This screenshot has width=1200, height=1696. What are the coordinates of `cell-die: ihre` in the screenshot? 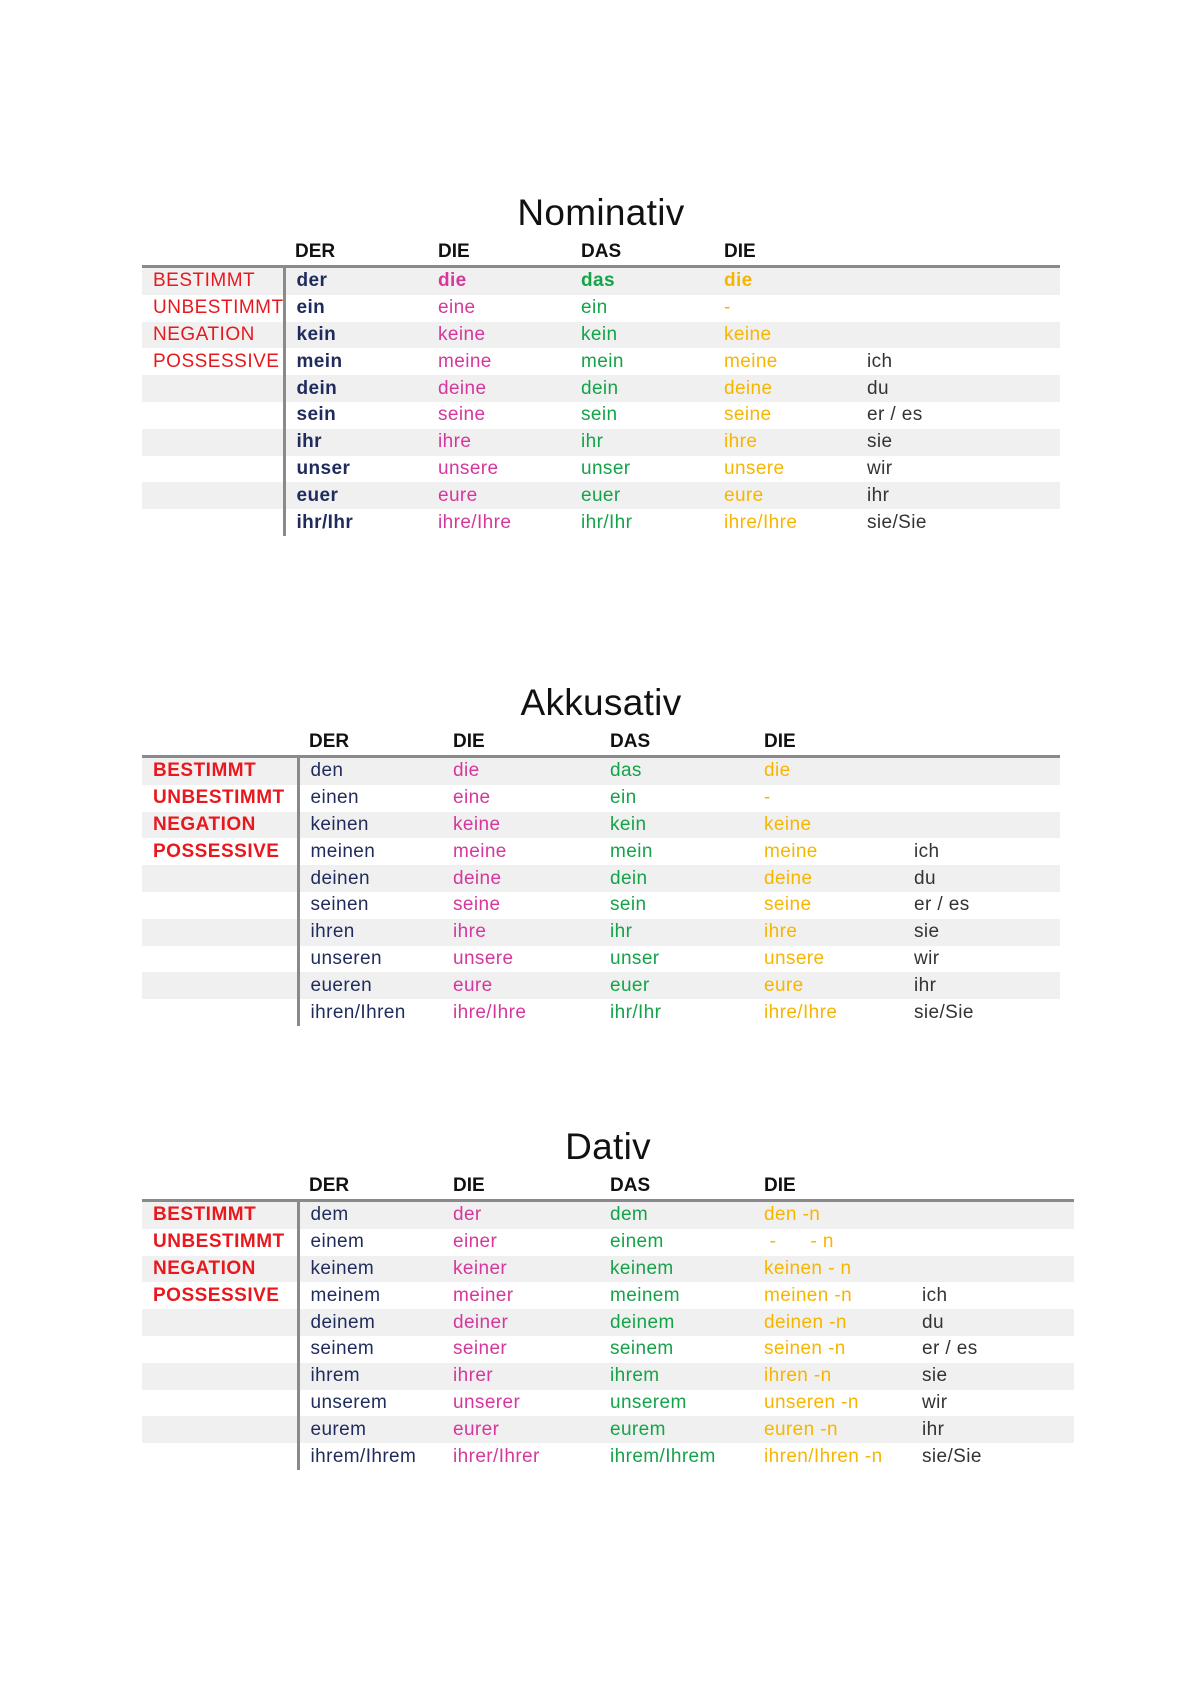 It's located at (520, 932).